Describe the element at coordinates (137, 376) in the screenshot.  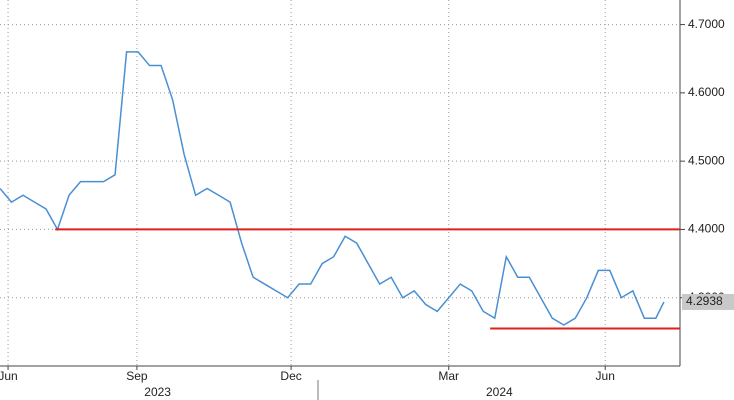
I see `x-tick-label: Sep` at that location.